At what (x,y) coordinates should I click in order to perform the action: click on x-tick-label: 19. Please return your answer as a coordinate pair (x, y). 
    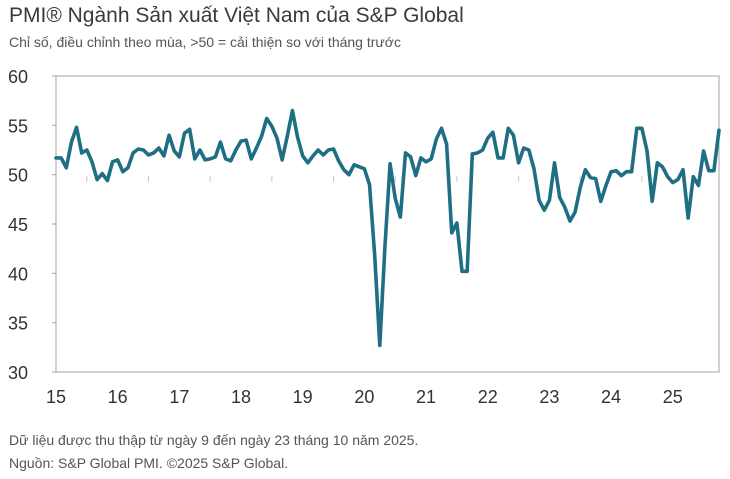
    Looking at the image, I should click on (303, 397).